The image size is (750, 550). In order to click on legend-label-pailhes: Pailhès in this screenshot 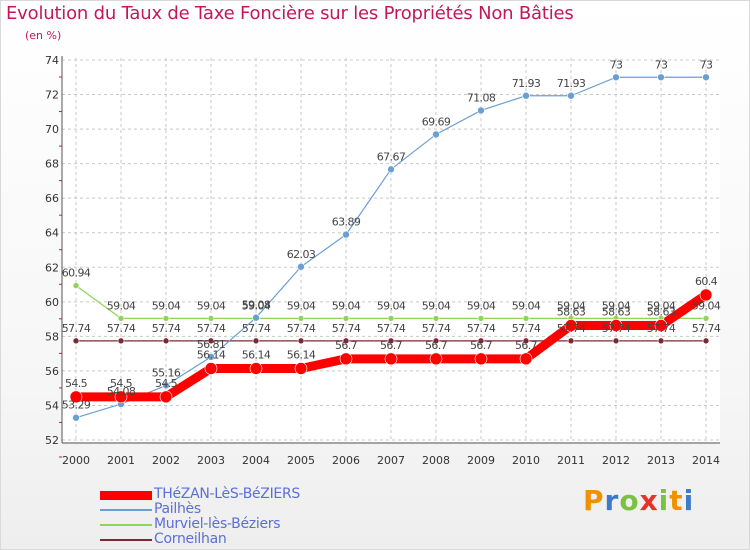, I will do `click(177, 509)`.